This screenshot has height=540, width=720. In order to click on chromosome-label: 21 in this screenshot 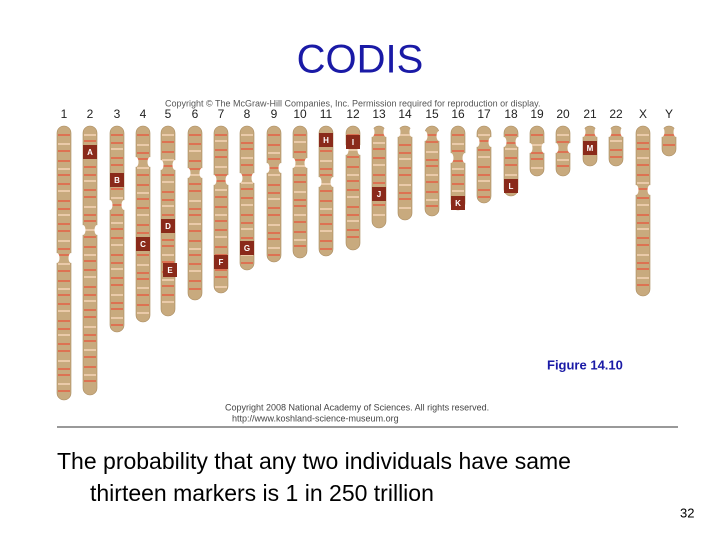, I will do `click(590, 114)`.